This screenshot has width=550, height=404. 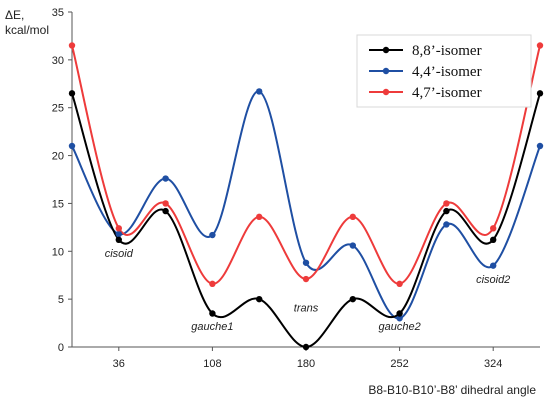 I want to click on legend: 8,8’-isomer 4,4’-isomer 4,7’-isomer, so click(x=444, y=71).